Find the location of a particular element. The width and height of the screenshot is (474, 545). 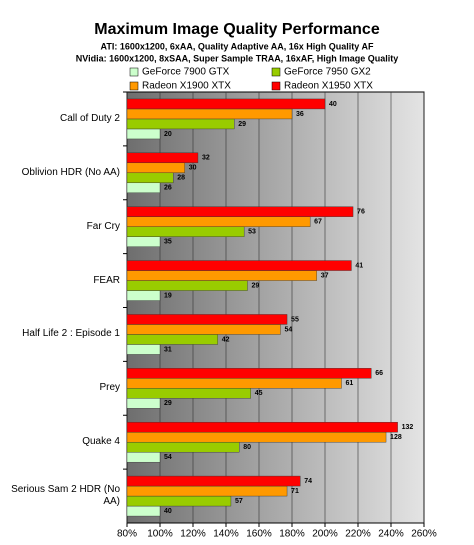

x-tick-label: 240% is located at coordinates (391, 534).